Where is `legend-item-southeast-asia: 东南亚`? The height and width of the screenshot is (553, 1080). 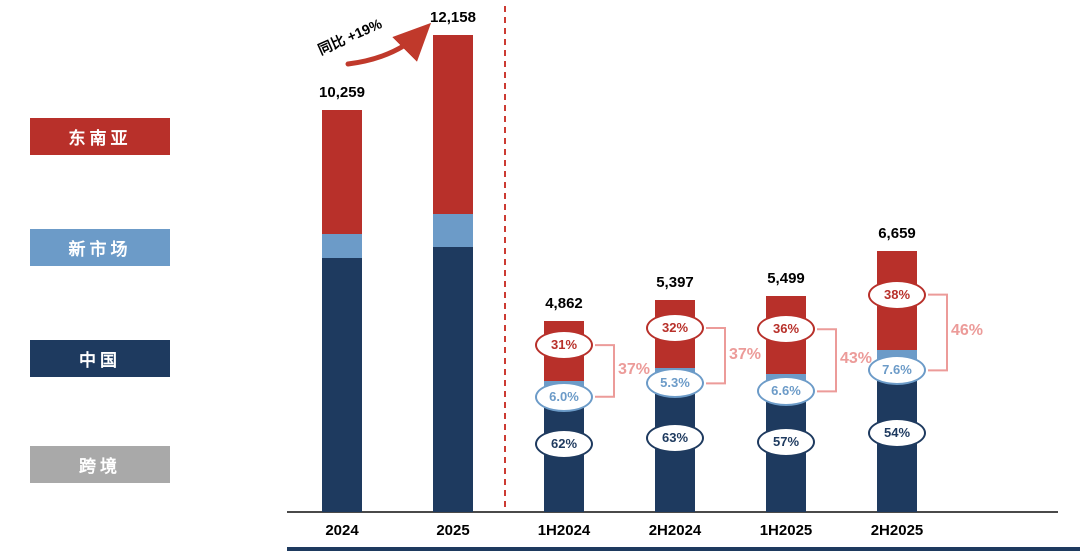 legend-item-southeast-asia: 东南亚 is located at coordinates (100, 136).